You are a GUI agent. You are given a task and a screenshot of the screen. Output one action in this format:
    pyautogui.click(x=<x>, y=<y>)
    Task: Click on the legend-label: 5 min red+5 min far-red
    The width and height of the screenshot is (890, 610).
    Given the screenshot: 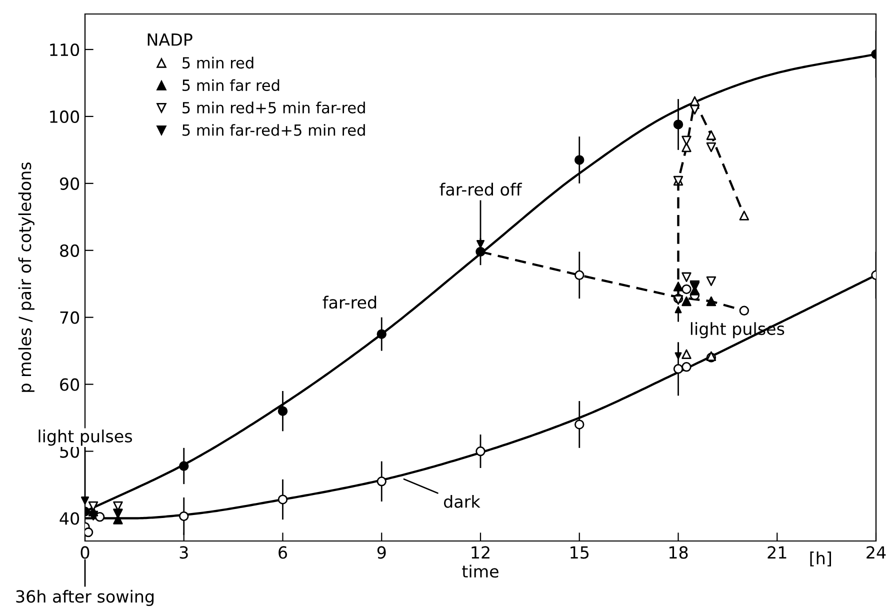 What is the action you would take?
    pyautogui.click(x=273, y=108)
    